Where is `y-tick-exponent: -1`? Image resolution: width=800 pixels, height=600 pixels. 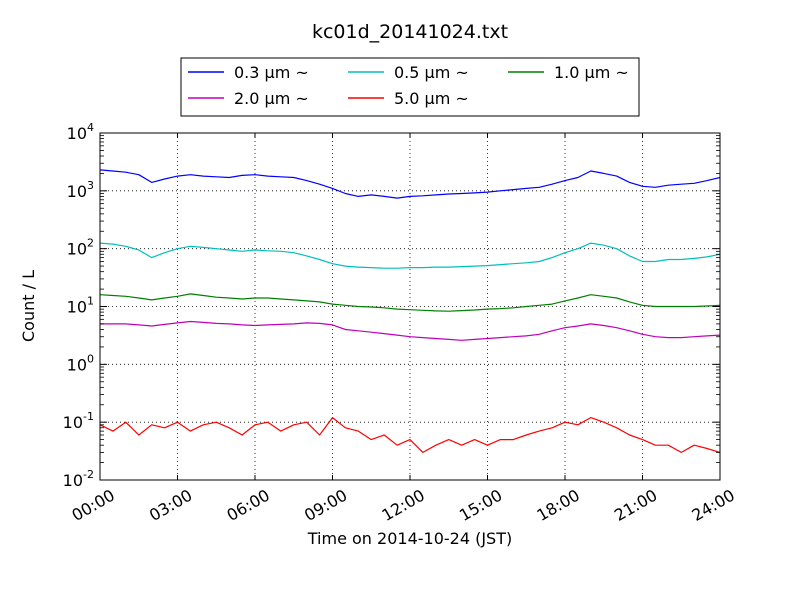
y-tick-exponent: -1 is located at coordinates (88, 416).